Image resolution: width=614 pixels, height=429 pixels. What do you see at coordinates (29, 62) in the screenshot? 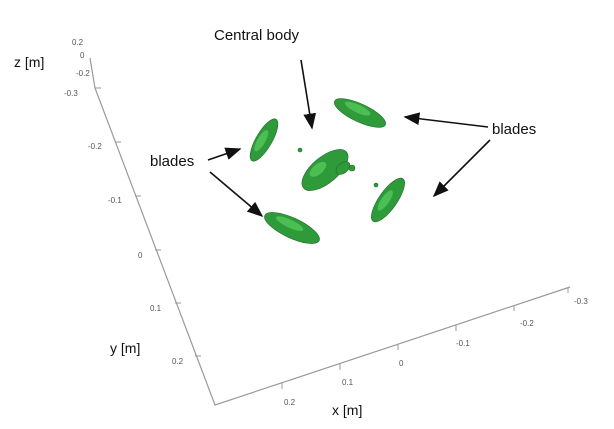
I see `z-axis-label: z [m]` at bounding box center [29, 62].